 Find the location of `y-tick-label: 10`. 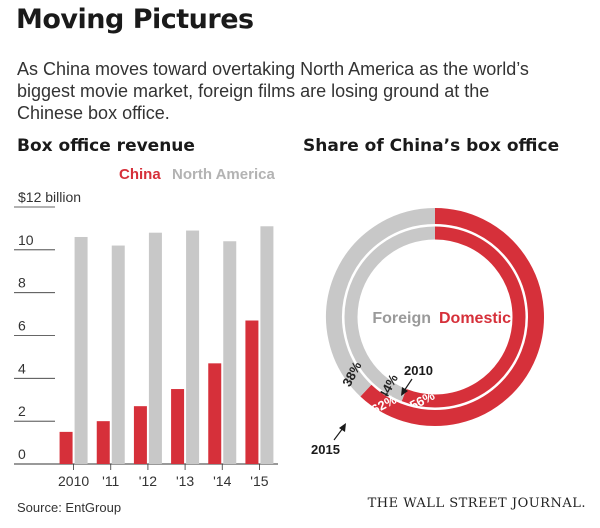

y-tick-label: 10 is located at coordinates (26, 240).